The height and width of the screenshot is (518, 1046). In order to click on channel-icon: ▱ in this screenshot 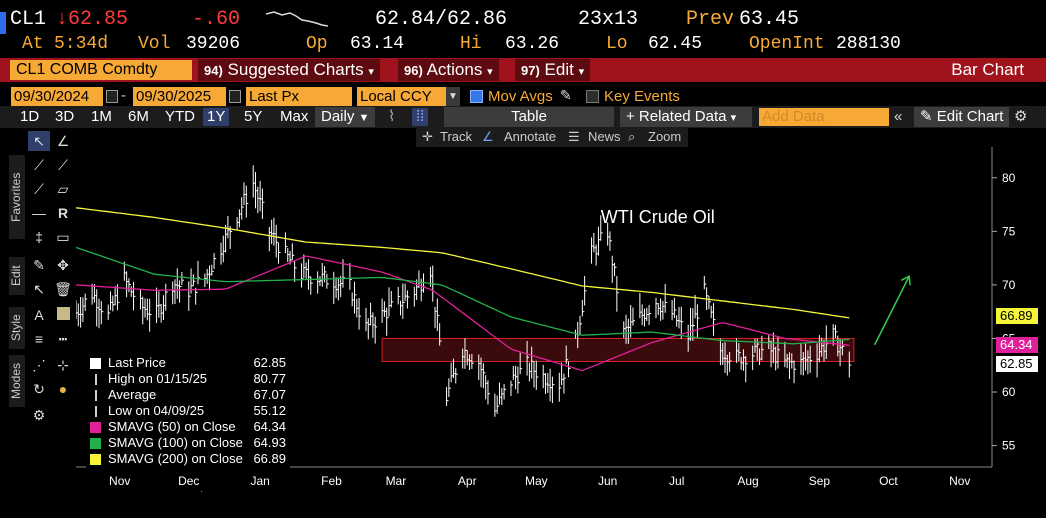, I will do `click(63, 189)`.